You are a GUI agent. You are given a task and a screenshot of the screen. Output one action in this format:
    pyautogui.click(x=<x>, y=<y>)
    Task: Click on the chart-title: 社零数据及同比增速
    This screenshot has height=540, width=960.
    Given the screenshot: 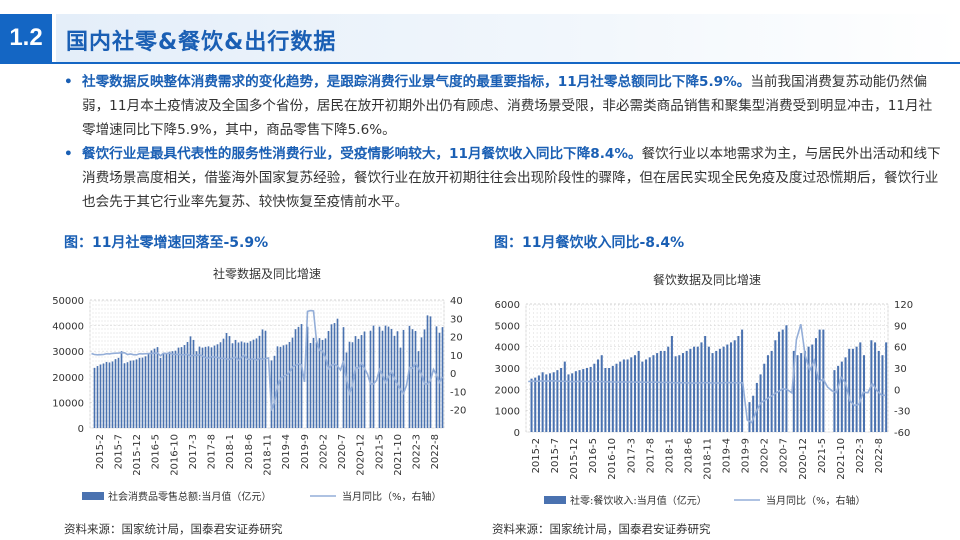 What is the action you would take?
    pyautogui.click(x=267, y=273)
    